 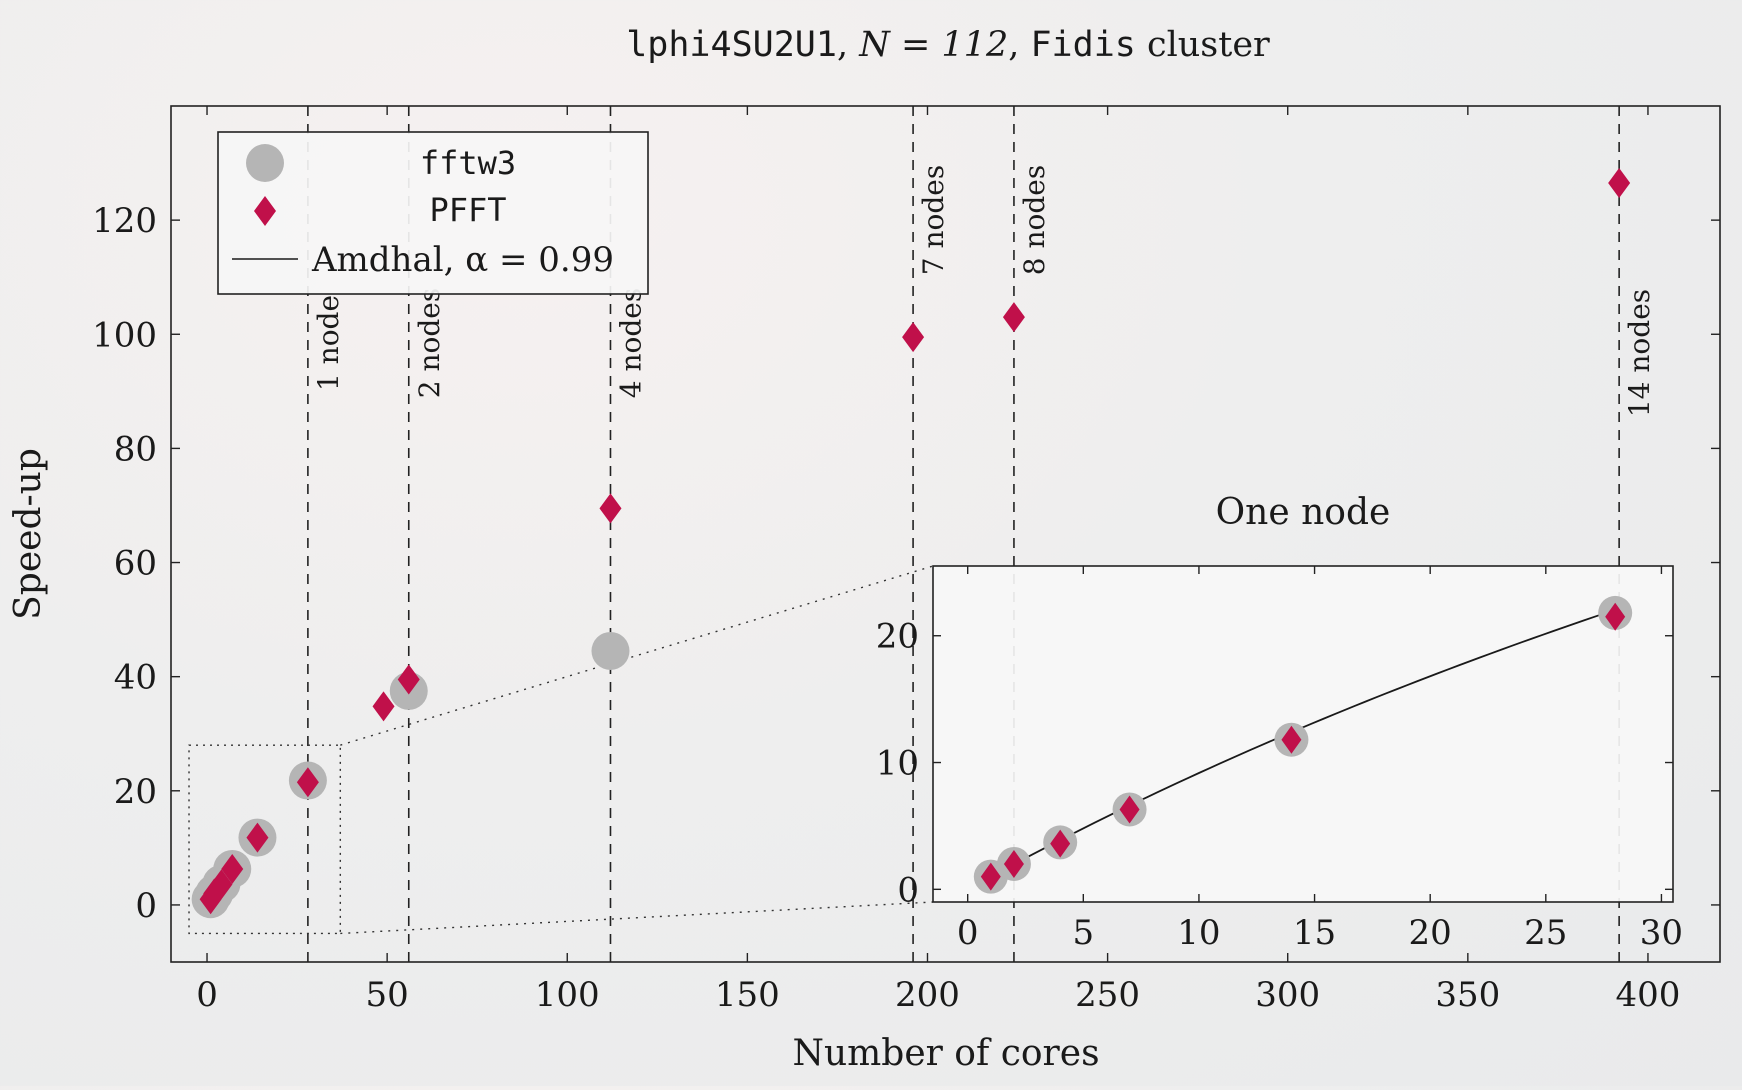 I want to click on inset-x-tick-label: 5, so click(x=1083, y=933).